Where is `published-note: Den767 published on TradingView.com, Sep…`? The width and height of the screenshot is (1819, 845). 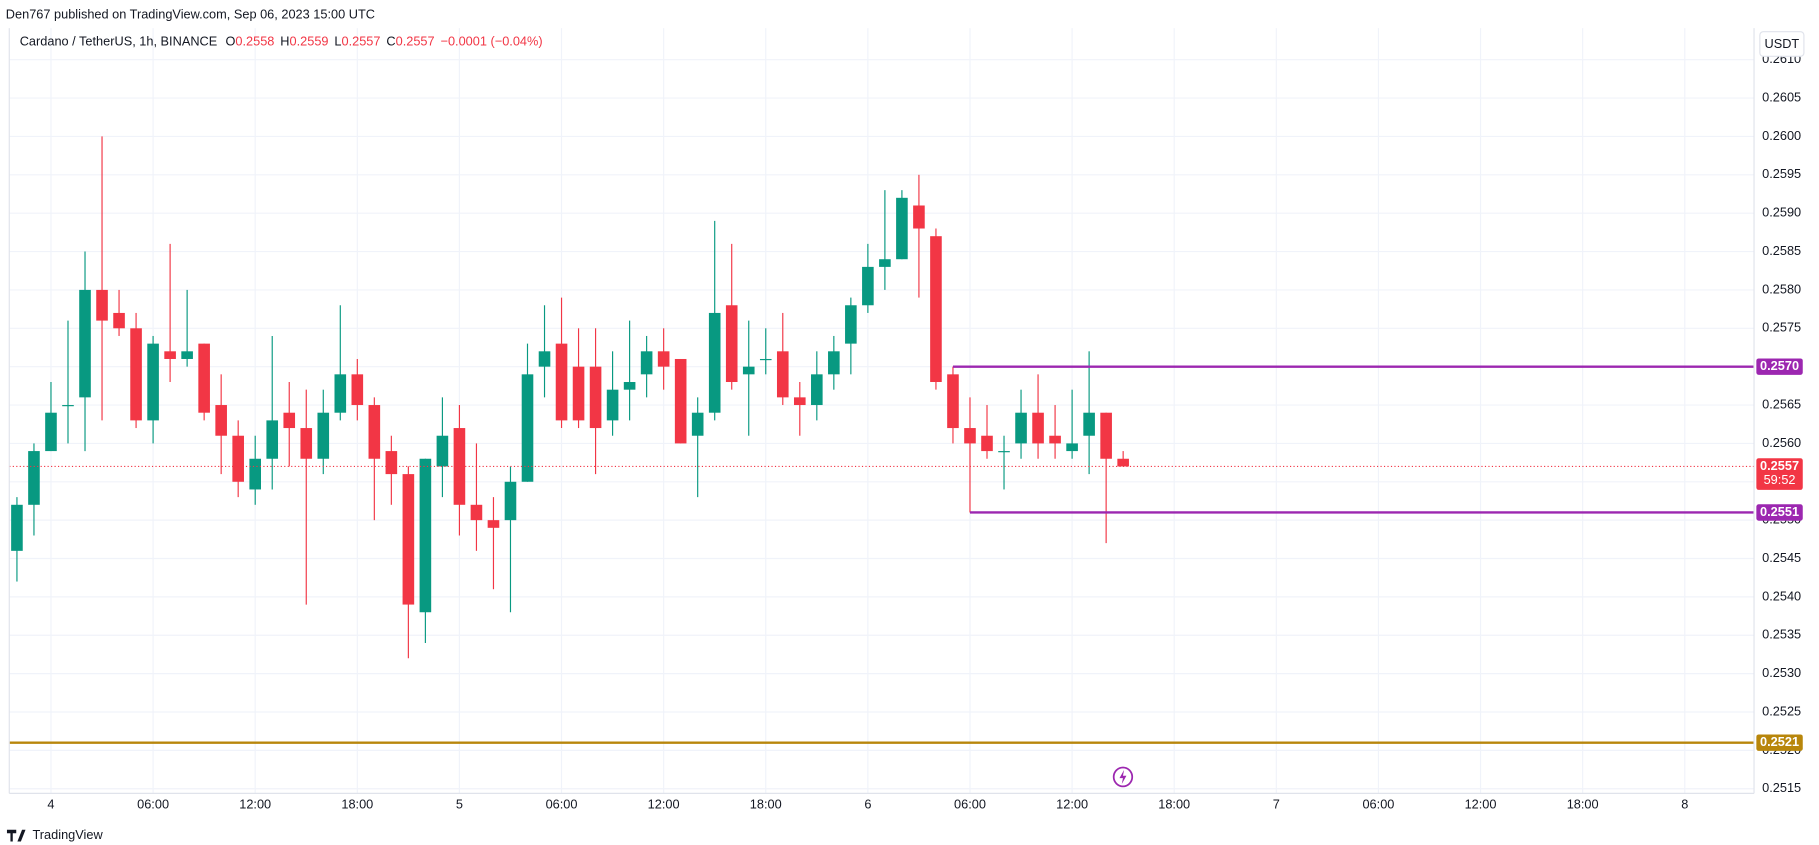
published-note: Den767 published on TradingView.com, Sep… is located at coordinates (190, 14).